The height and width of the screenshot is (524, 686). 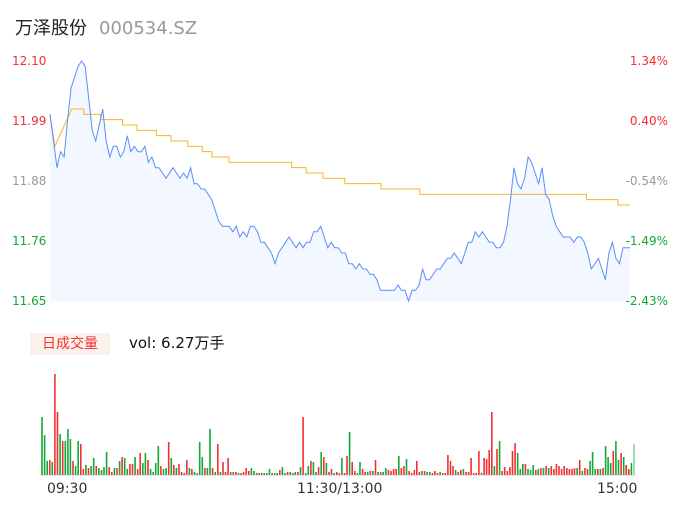 What do you see at coordinates (617, 489) in the screenshot?
I see `x-tick-close: 15:00` at bounding box center [617, 489].